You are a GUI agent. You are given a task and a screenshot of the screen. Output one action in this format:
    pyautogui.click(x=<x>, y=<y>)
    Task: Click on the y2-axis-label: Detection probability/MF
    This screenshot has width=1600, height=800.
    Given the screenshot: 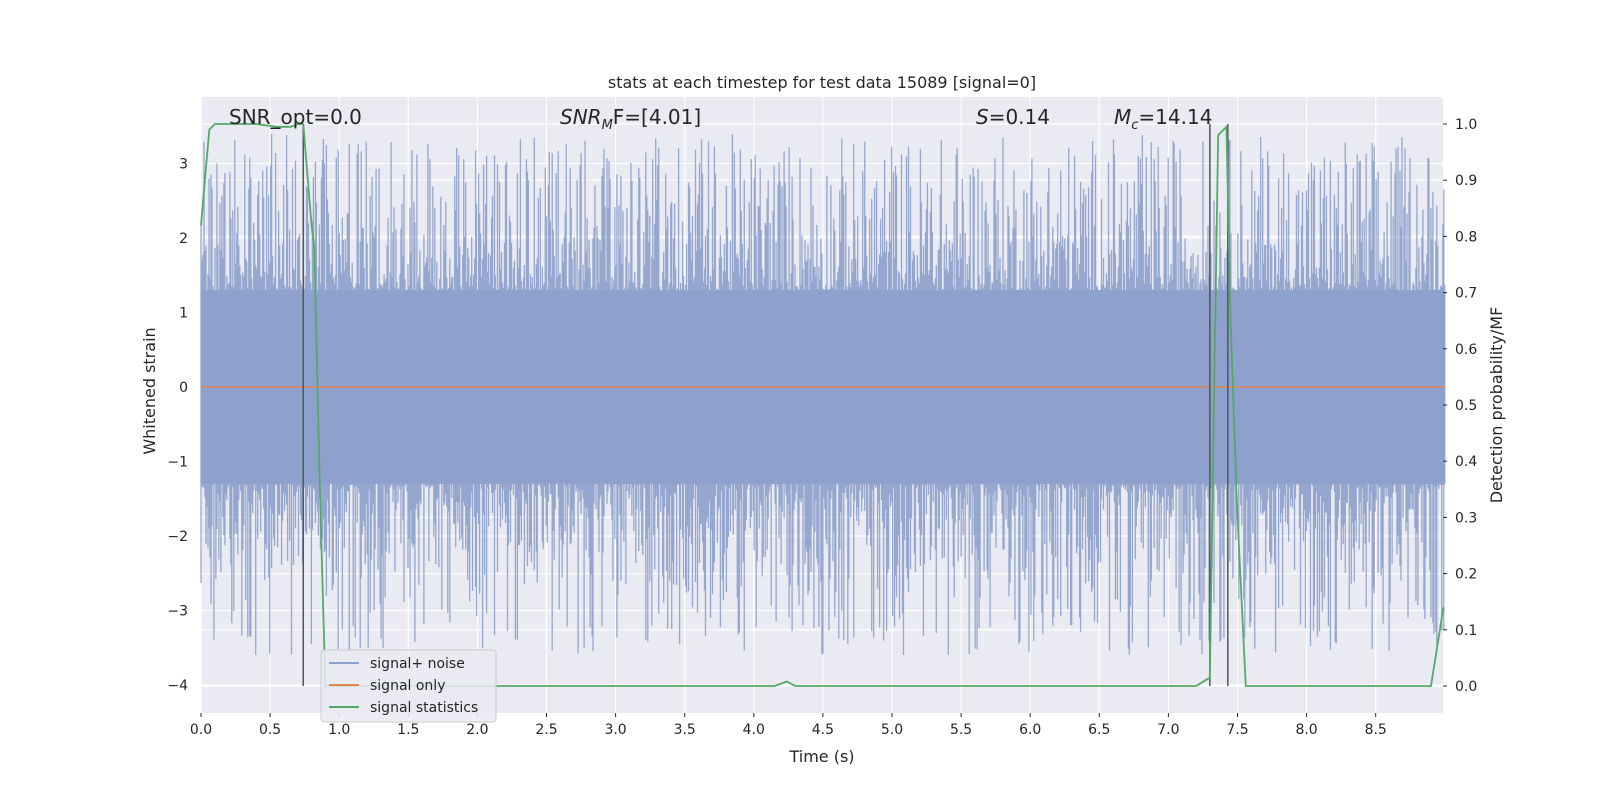 What is the action you would take?
    pyautogui.click(x=1496, y=405)
    